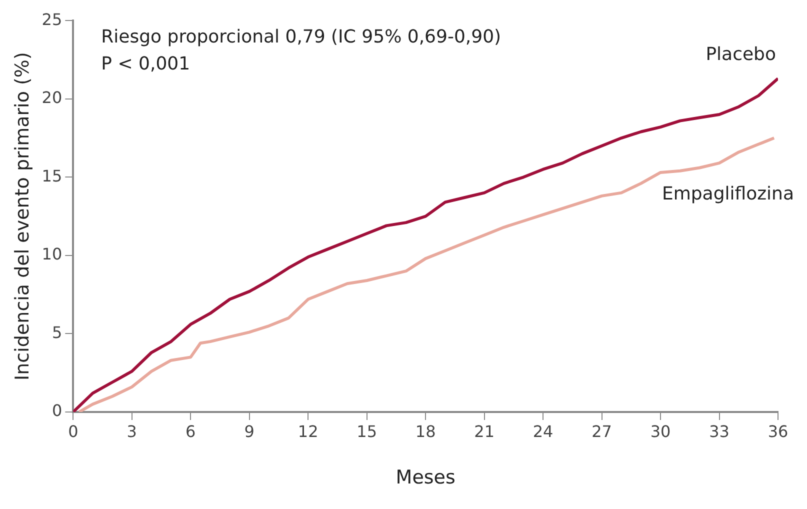 Image resolution: width=807 pixels, height=509 pixels. Describe the element at coordinates (73, 431) in the screenshot. I see `x-tick-label: 0` at that location.